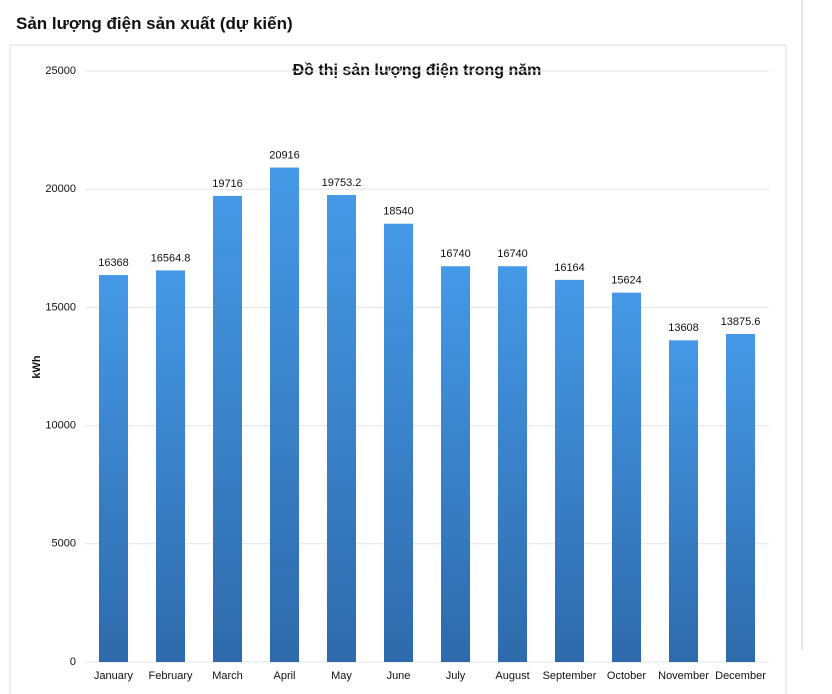 This screenshot has width=832, height=694. What do you see at coordinates (342, 183) in the screenshot?
I see `value-label: 19753.2` at bounding box center [342, 183].